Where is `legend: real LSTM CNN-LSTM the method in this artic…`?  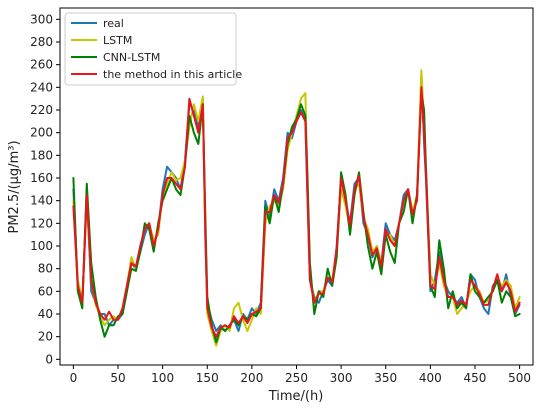
legend: real LSTM CNN-LSTM the method in this artic… is located at coordinates (153, 49).